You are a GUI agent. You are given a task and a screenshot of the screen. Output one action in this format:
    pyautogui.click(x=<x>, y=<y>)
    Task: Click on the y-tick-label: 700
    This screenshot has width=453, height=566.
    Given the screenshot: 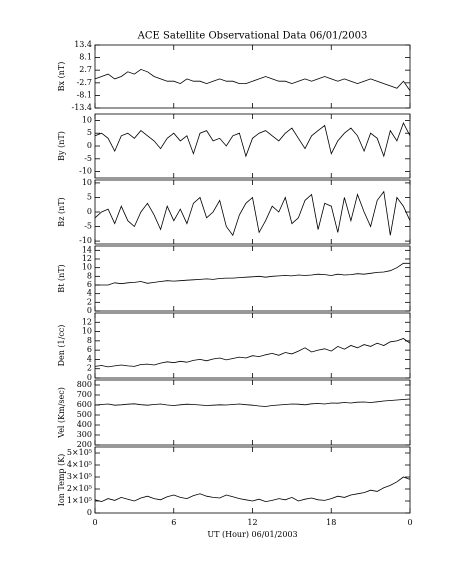 What is the action you would take?
    pyautogui.click(x=84, y=394)
    